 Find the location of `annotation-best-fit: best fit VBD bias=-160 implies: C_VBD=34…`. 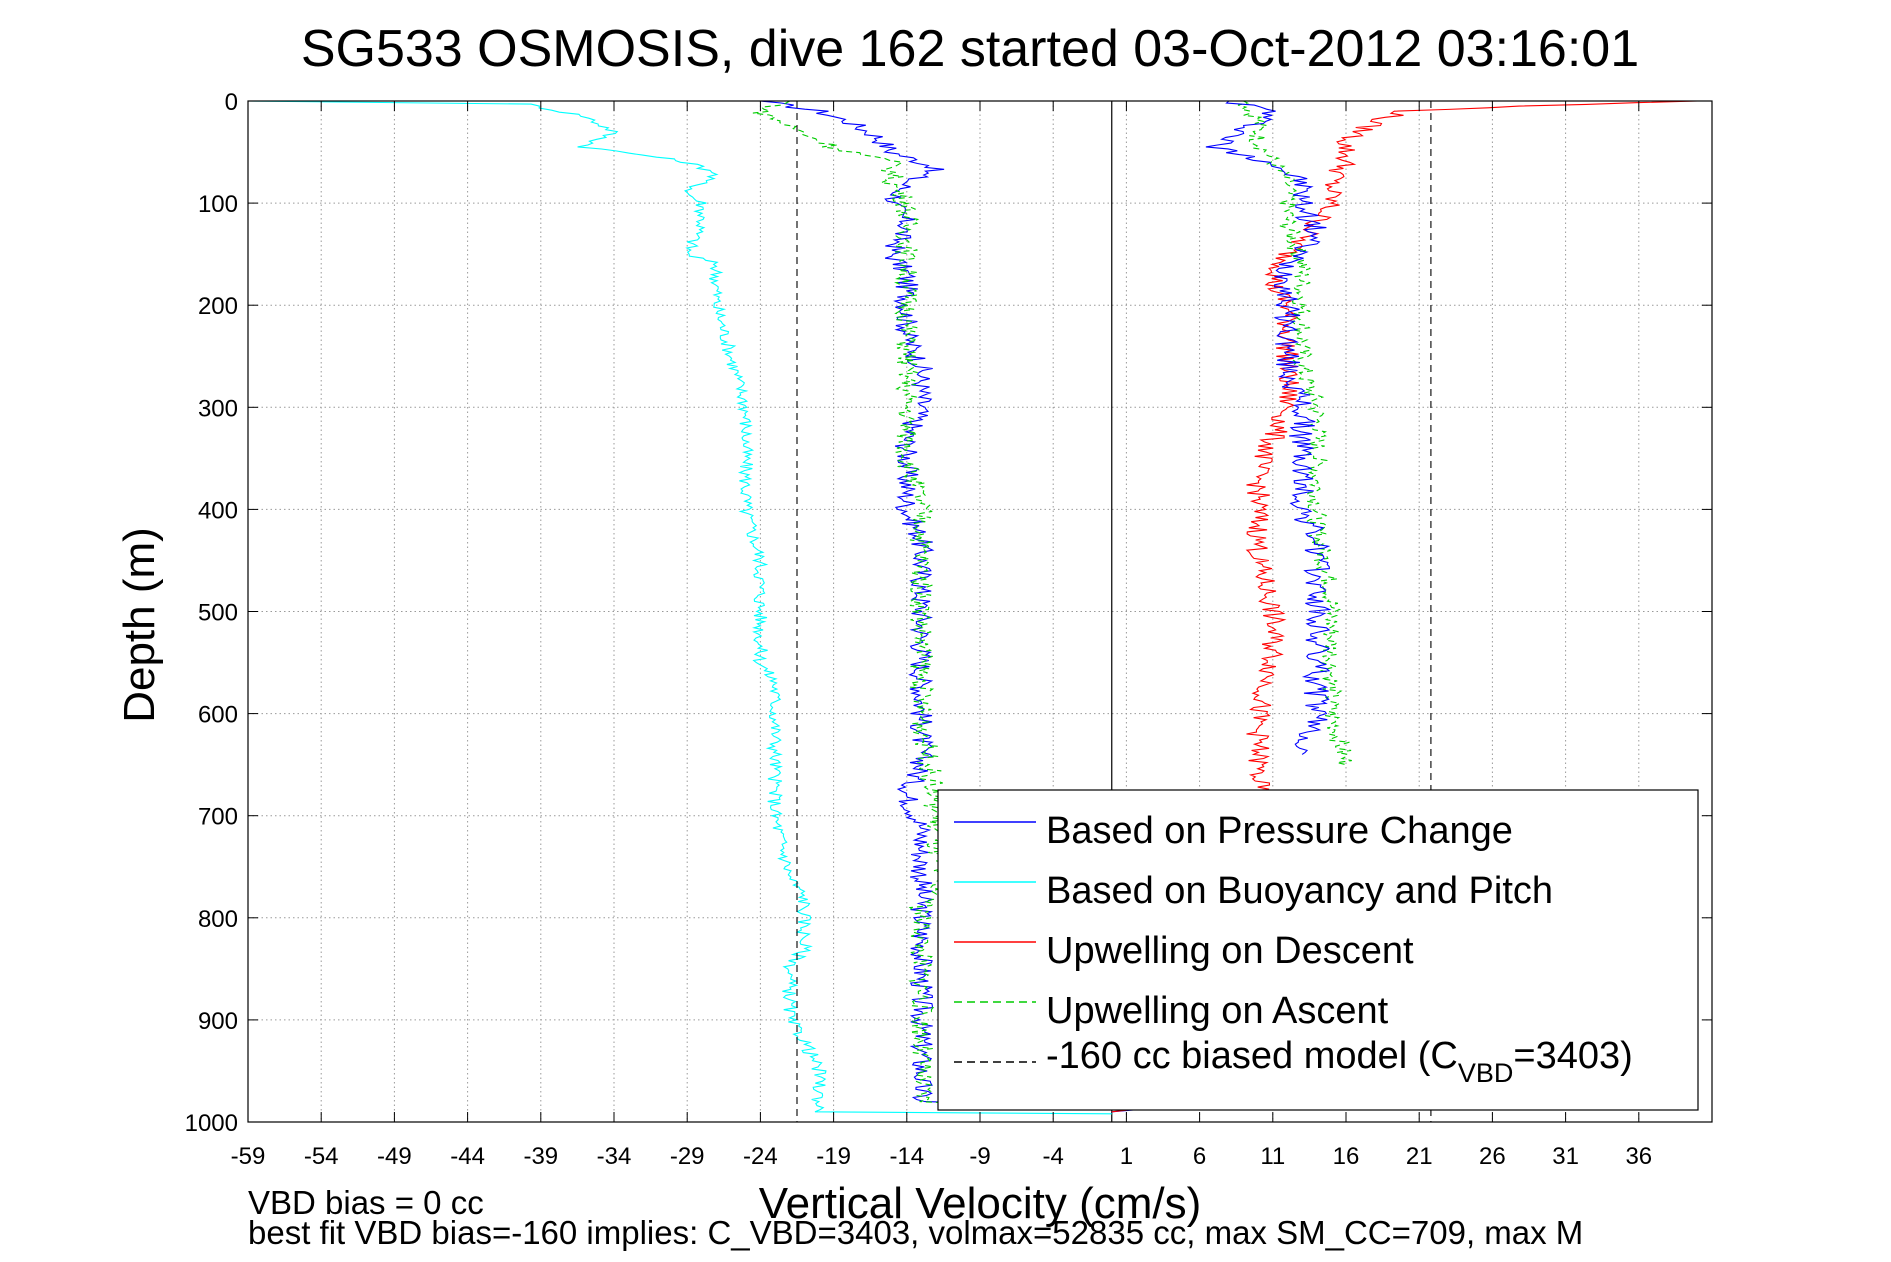

annotation-best-fit: best fit VBD bias=-160 implies: C_VBD=34… is located at coordinates (915, 1232).